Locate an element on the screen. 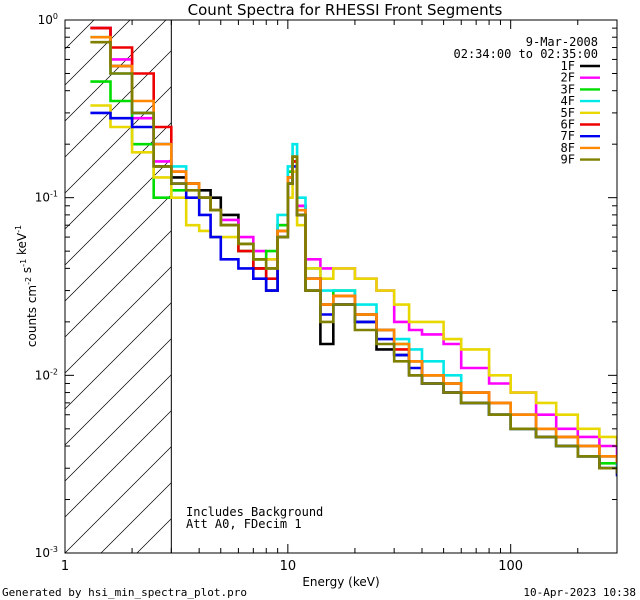  x-tick-label: 100 is located at coordinates (510, 566).